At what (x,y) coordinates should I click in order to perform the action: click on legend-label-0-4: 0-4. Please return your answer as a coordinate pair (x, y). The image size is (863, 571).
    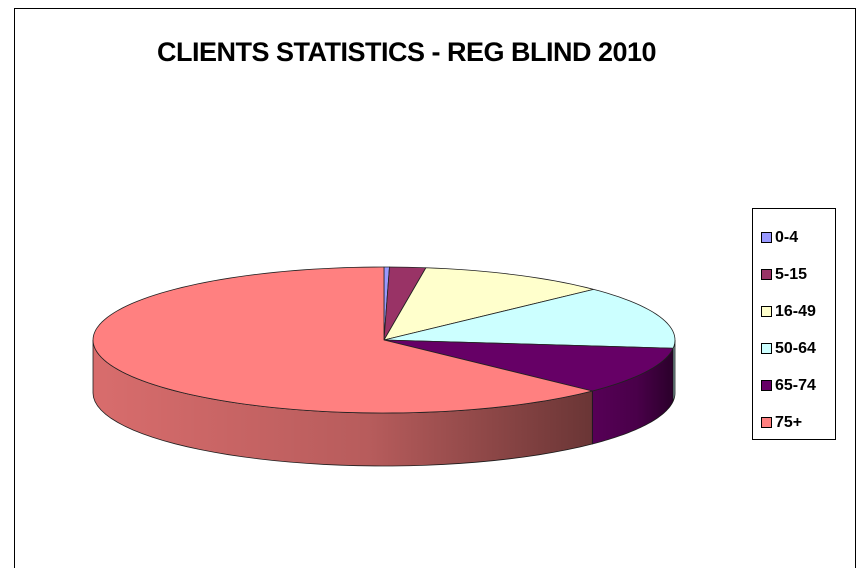
    Looking at the image, I should click on (787, 237).